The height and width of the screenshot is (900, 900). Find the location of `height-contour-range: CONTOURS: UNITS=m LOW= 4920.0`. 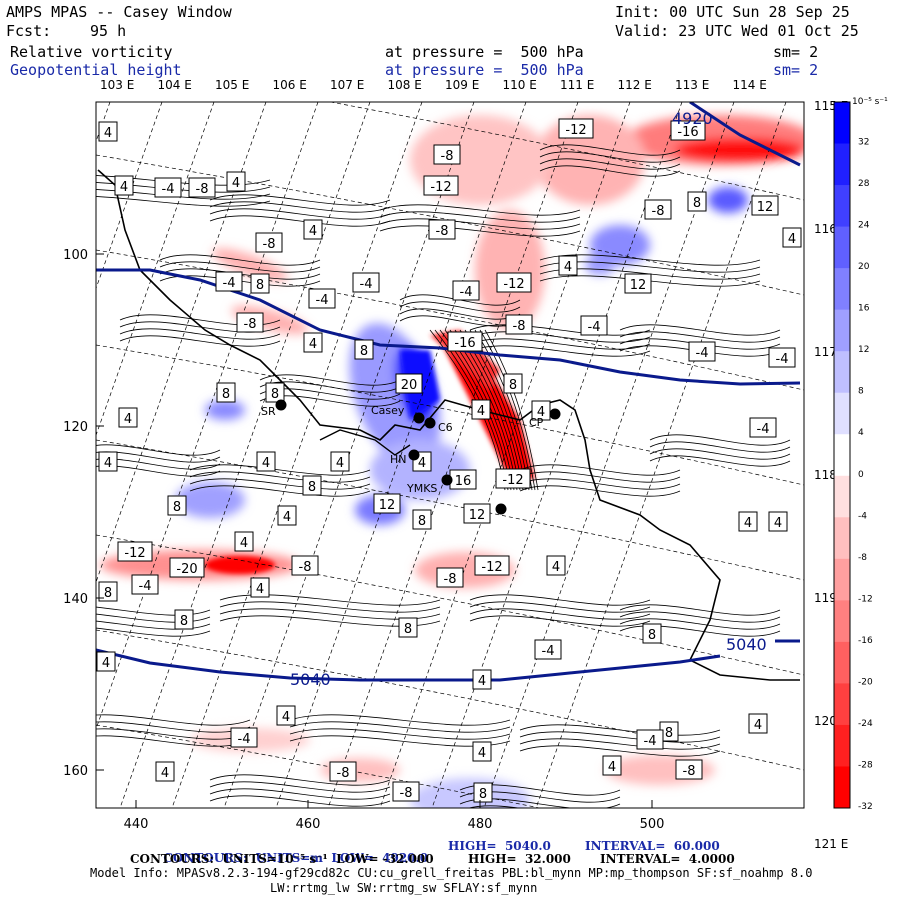

height-contour-range: CONTOURS: UNITS=m LOW= 4920.0 is located at coordinates (296, 858).